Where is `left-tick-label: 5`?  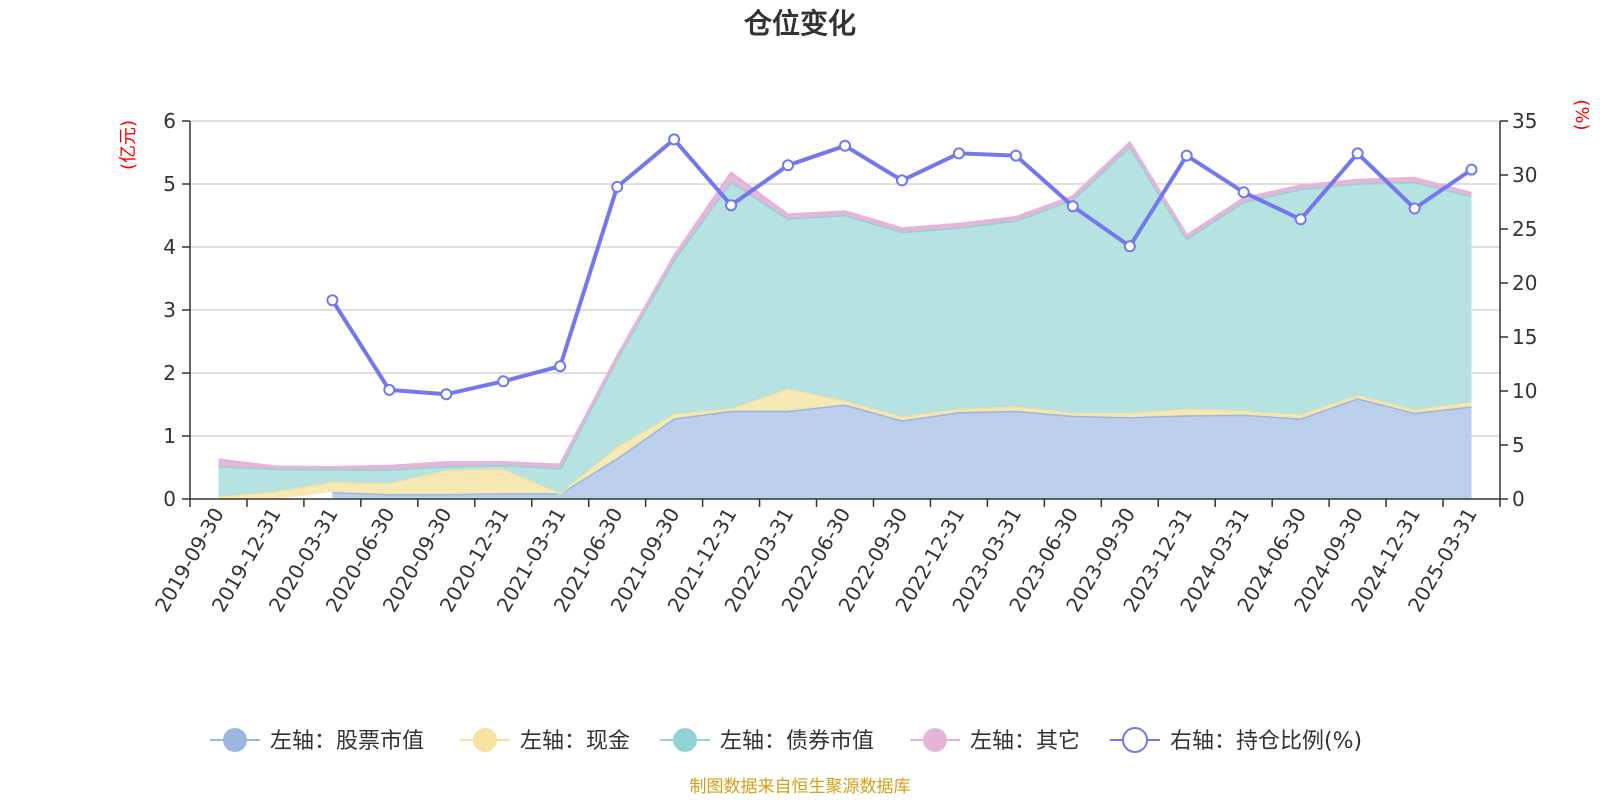
left-tick-label: 5 is located at coordinates (169, 184).